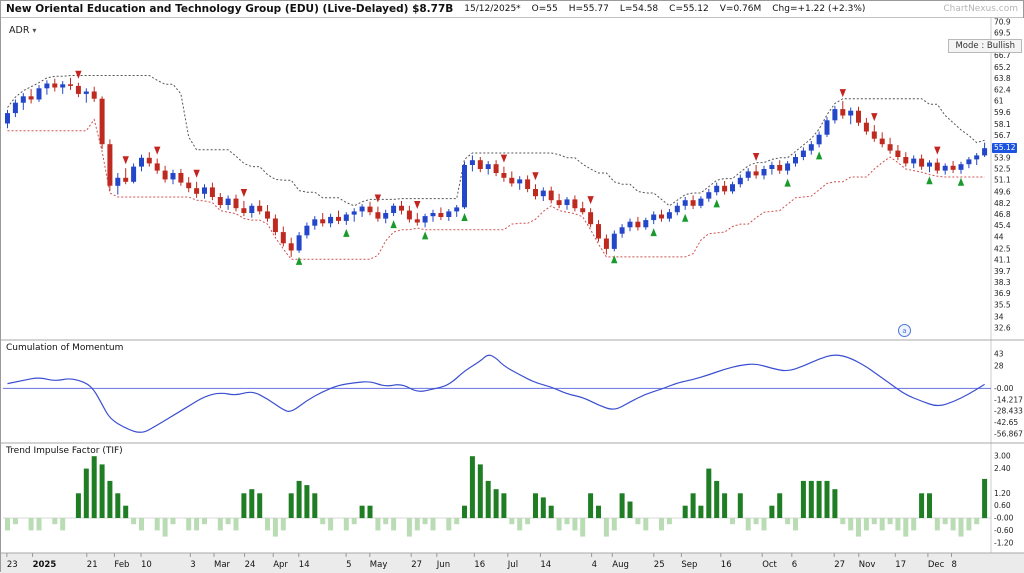  What do you see at coordinates (121, 565) in the screenshot?
I see `svg-text: Feb` at bounding box center [121, 565].